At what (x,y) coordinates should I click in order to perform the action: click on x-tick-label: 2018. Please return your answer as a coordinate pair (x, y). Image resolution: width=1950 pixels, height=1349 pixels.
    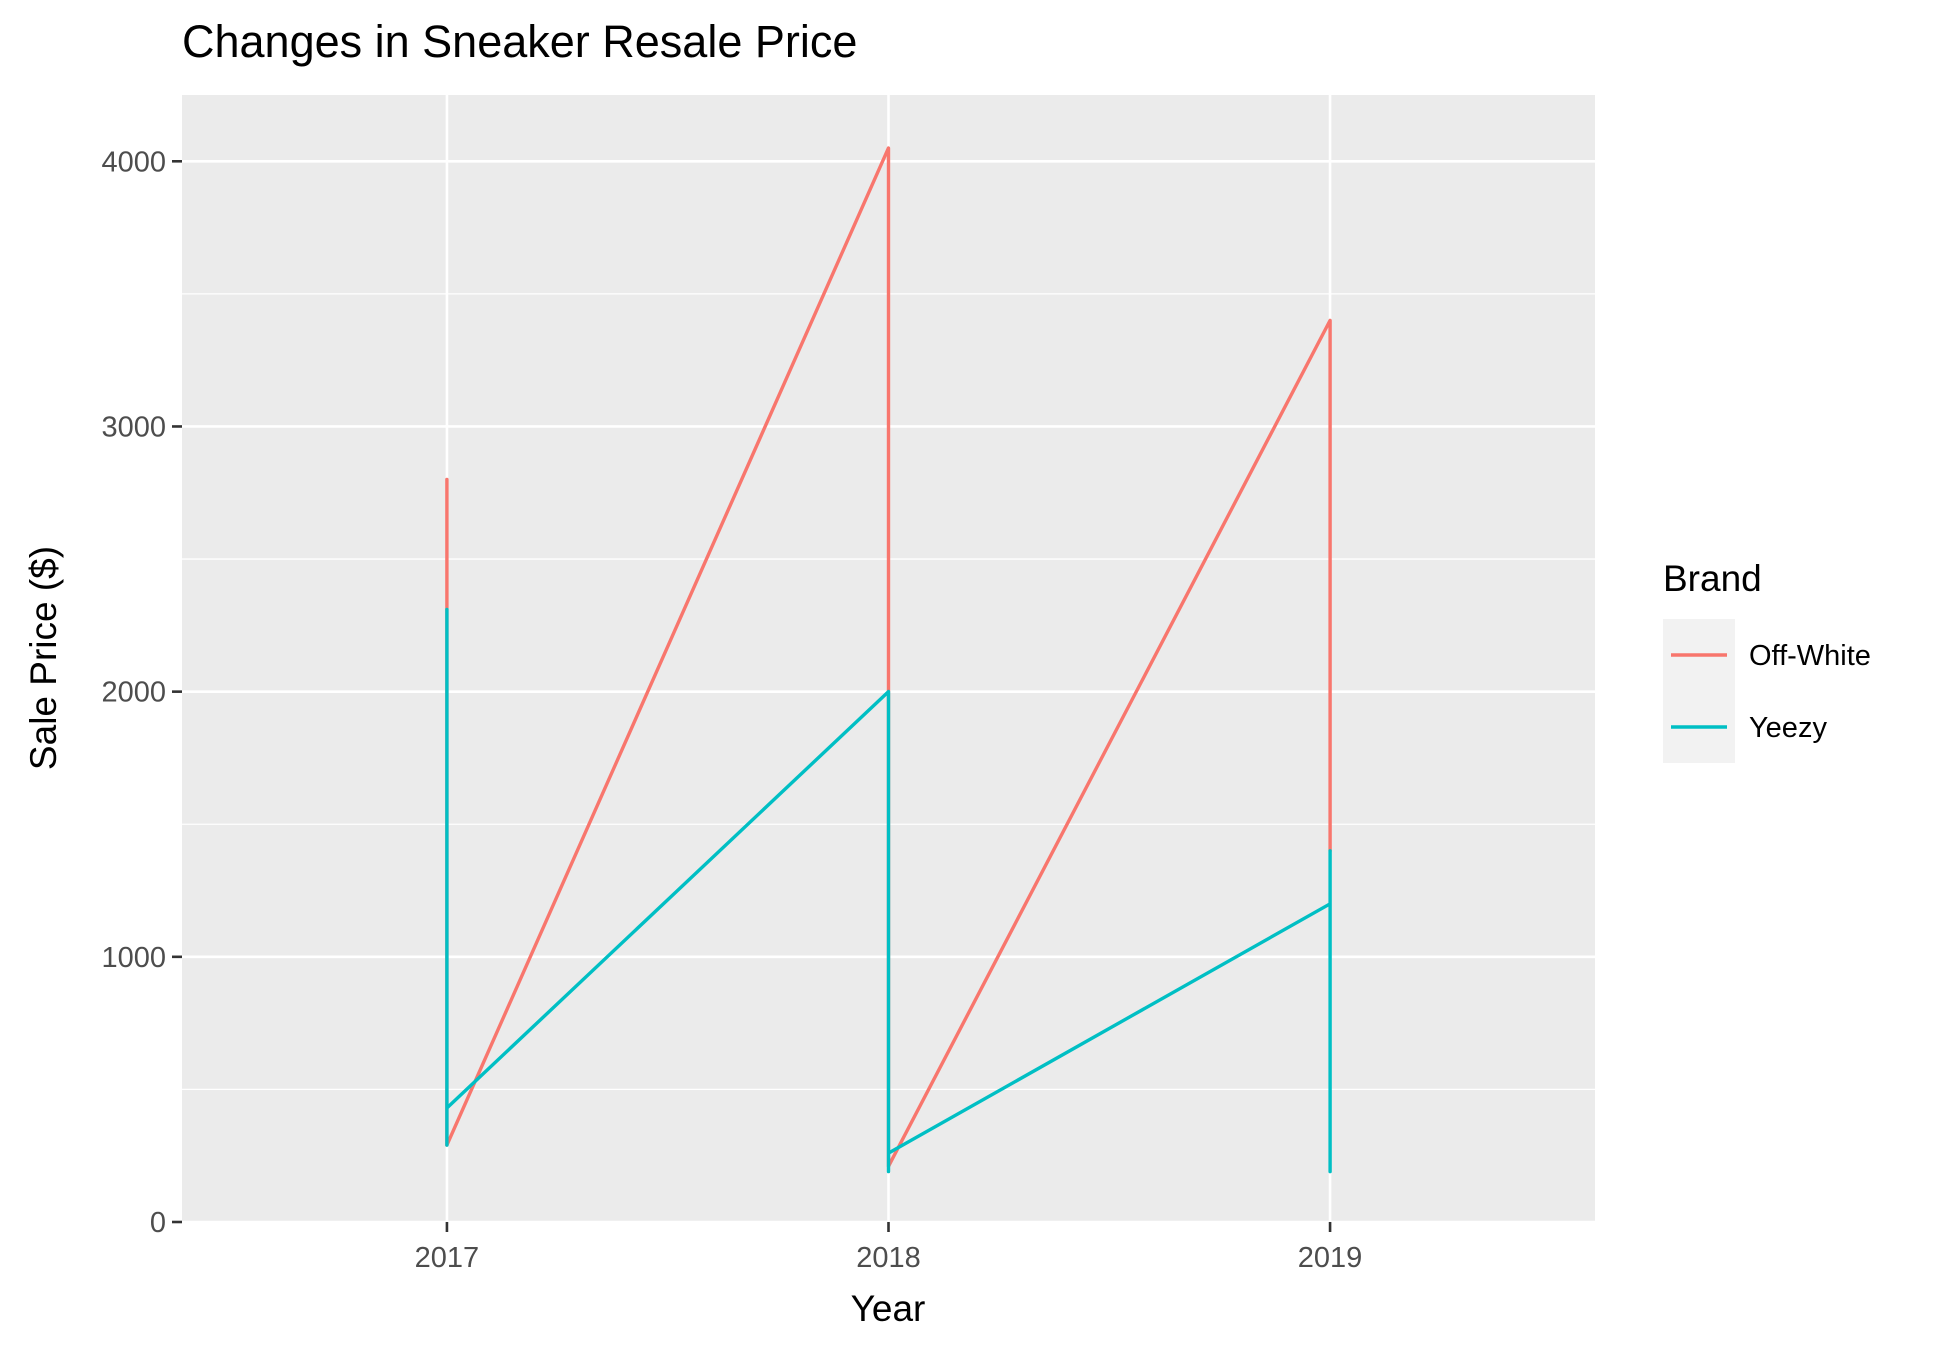
    Looking at the image, I should click on (888, 1258).